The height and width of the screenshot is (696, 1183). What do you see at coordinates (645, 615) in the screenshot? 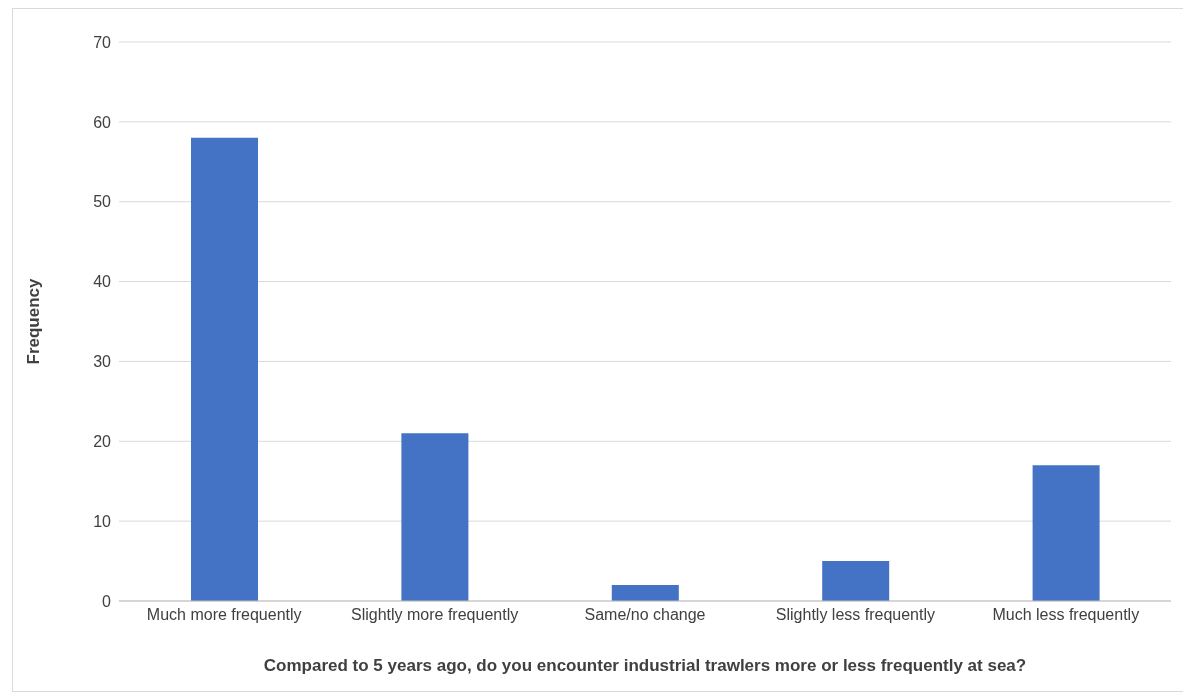
I see `x-tick-label: Same/no change` at bounding box center [645, 615].